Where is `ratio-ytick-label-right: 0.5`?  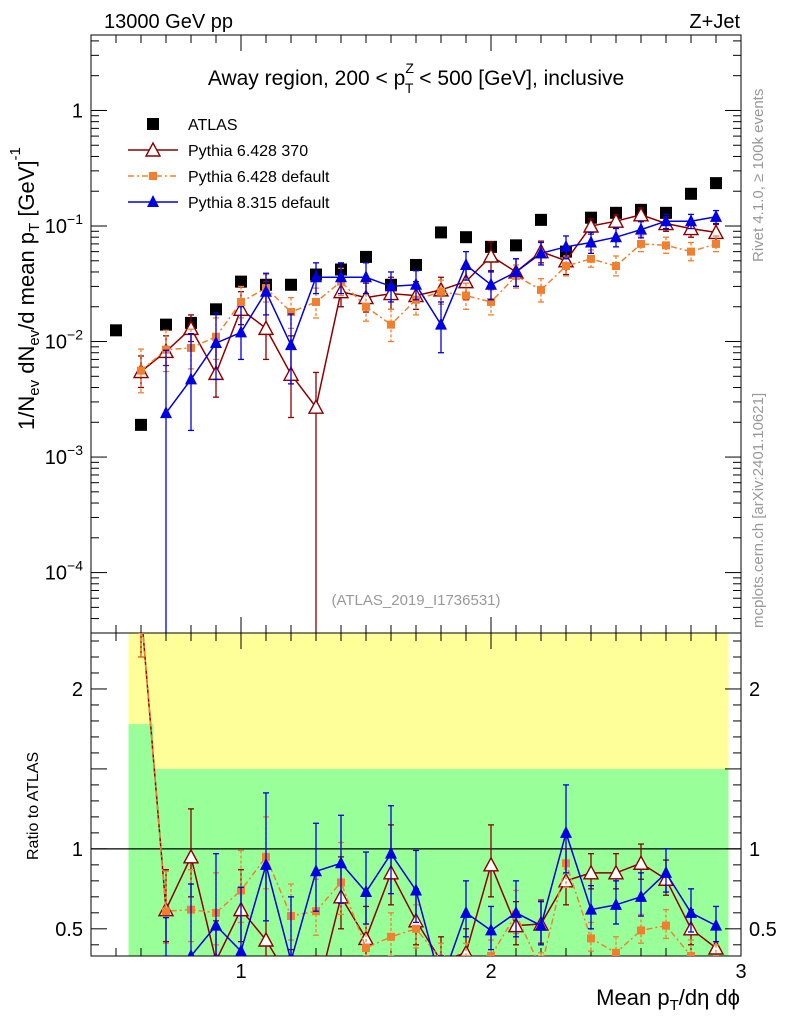
ratio-ytick-label-right: 0.5 is located at coordinates (763, 930).